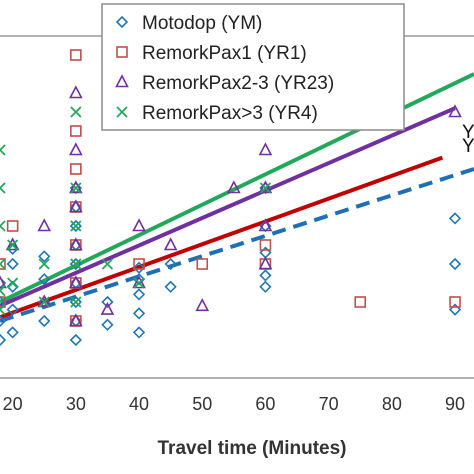 The image size is (474, 474). I want to click on legend-label-3: RemorkPax2-3 (YR23), so click(238, 83).